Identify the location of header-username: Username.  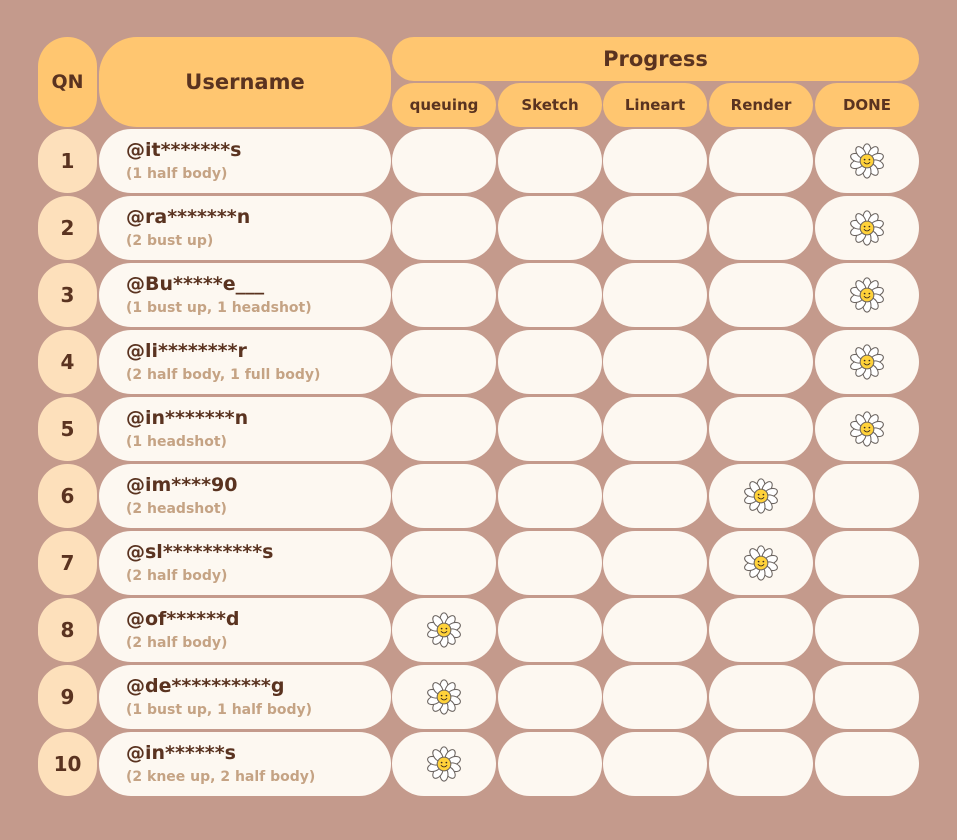
(245, 82).